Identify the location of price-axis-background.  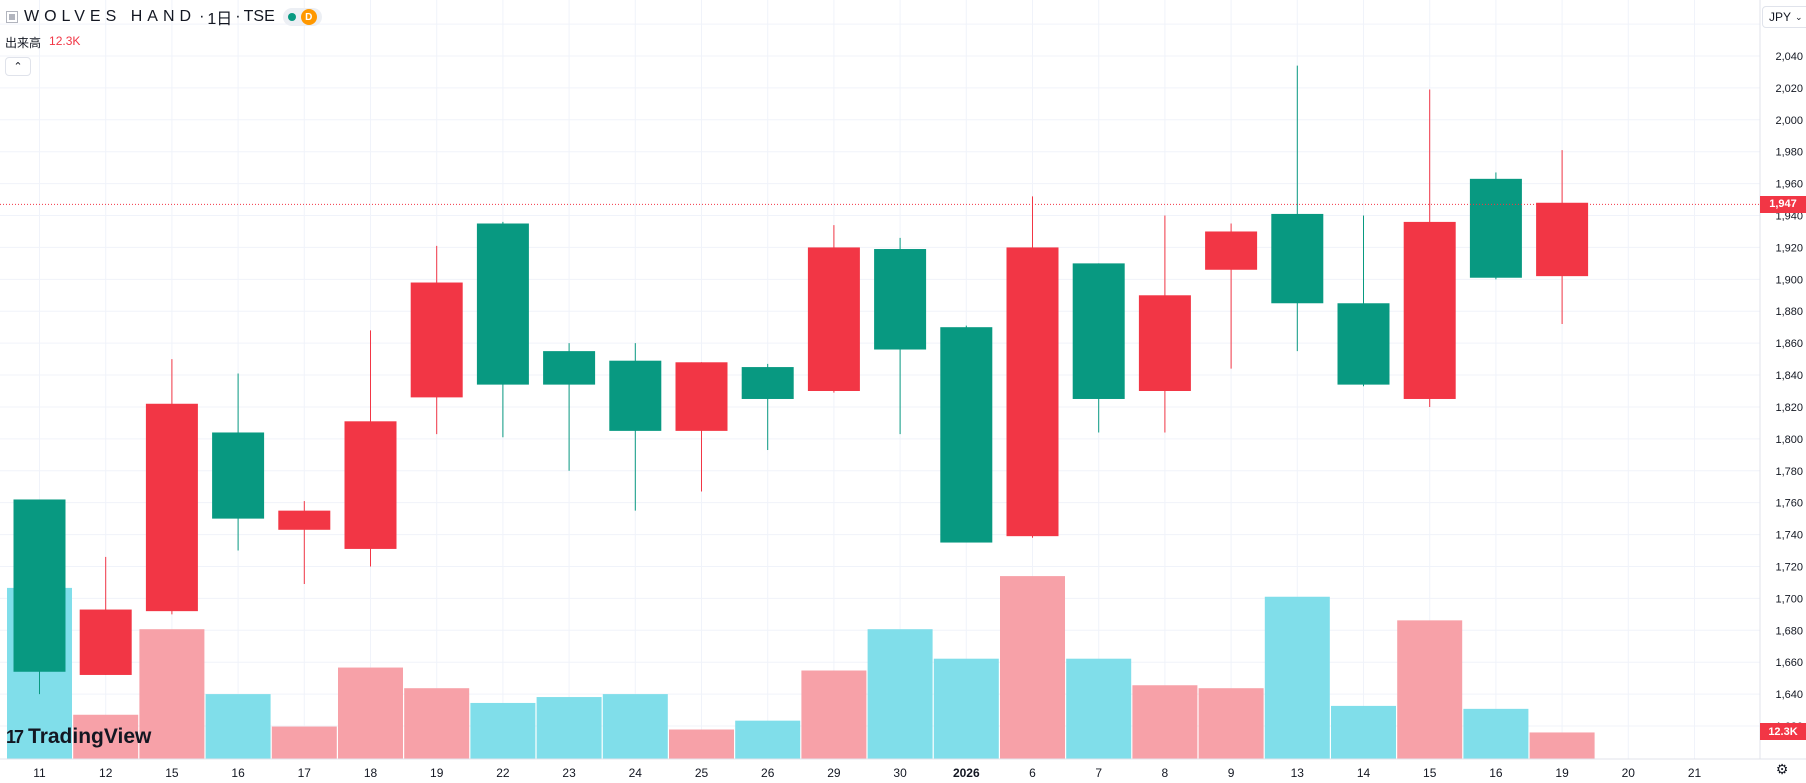
(1783, 391).